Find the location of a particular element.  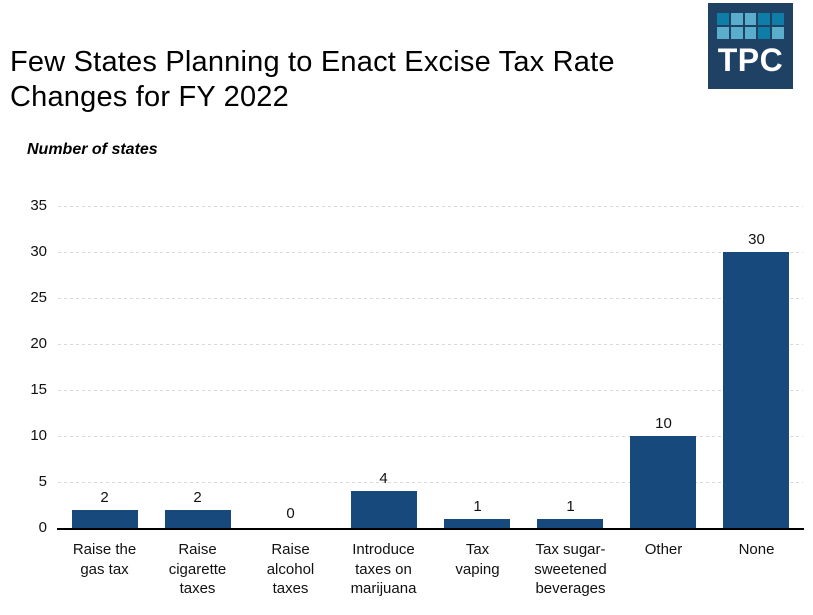

x-axis-label-2: Raise cigarette taxes is located at coordinates (197, 569).